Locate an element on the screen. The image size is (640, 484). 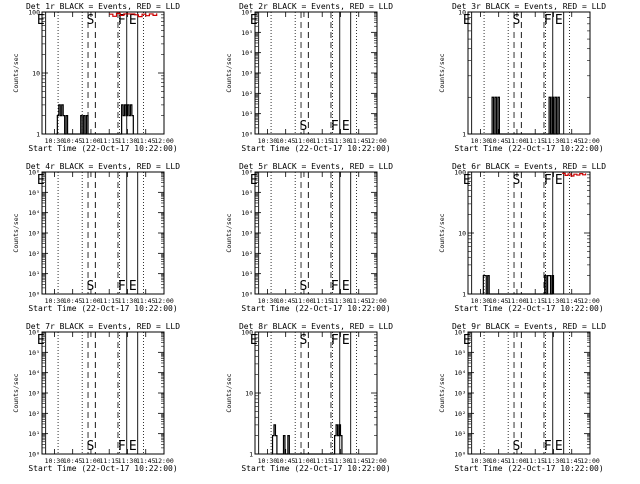
y-tick-label: 10⁰ is located at coordinates (460, 455).